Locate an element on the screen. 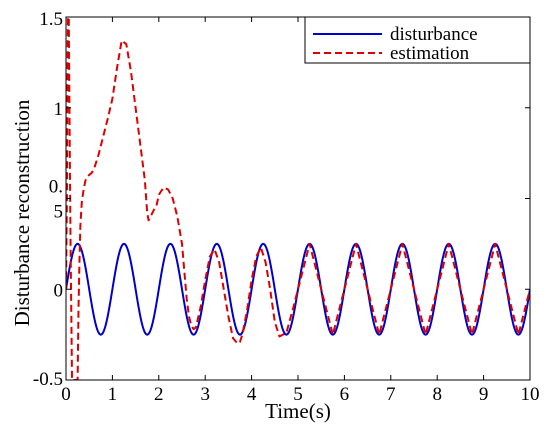 This screenshot has width=550, height=434. x-tick-label: 5 is located at coordinates (298, 394).